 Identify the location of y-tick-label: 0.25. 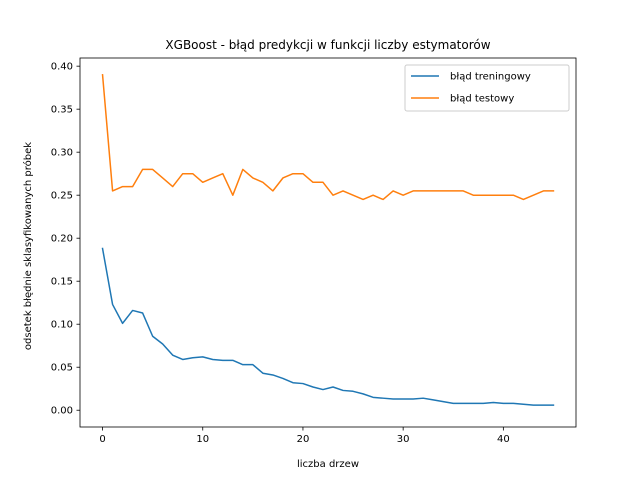
(62, 196).